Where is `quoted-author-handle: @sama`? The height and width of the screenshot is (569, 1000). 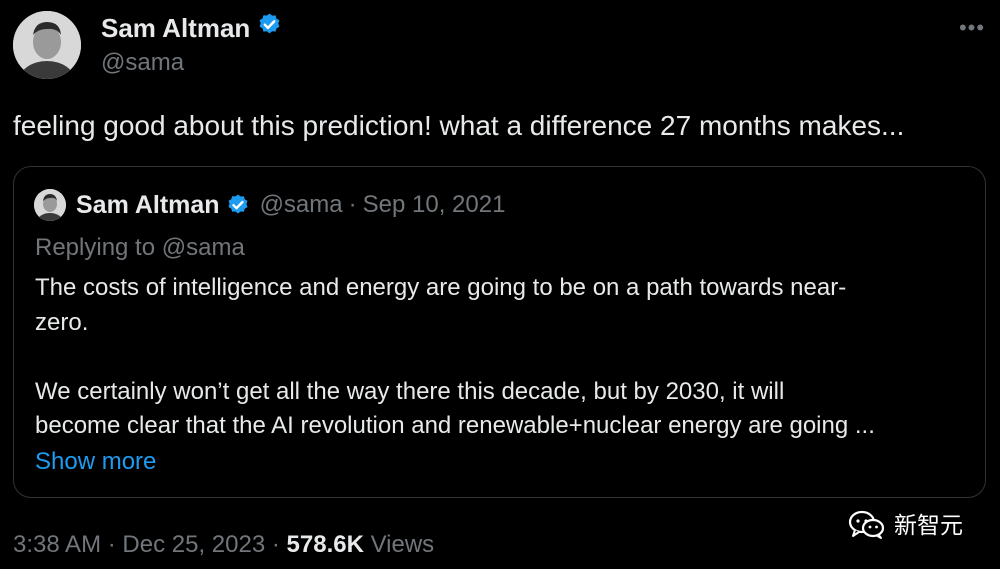 quoted-author-handle: @sama is located at coordinates (301, 204).